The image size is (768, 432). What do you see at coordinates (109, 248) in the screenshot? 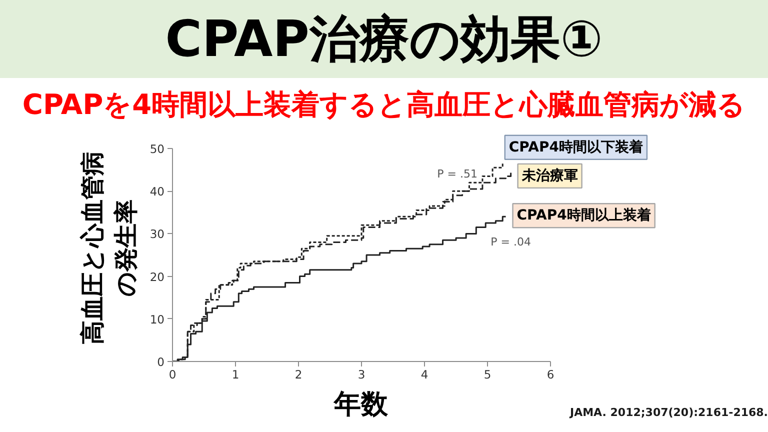
I see `y-axis-title: 高血圧と心血管病の発生率` at bounding box center [109, 248].